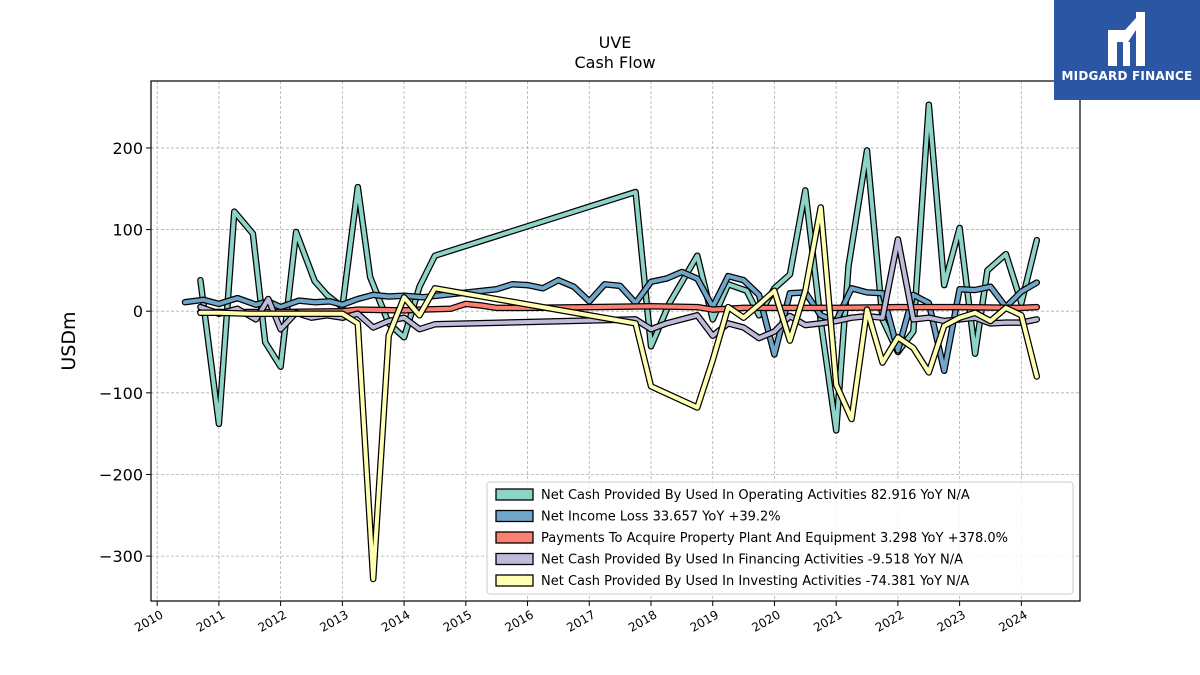 This screenshot has width=1200, height=675. I want to click on x-tick-label: 2024, so click(1012, 620).